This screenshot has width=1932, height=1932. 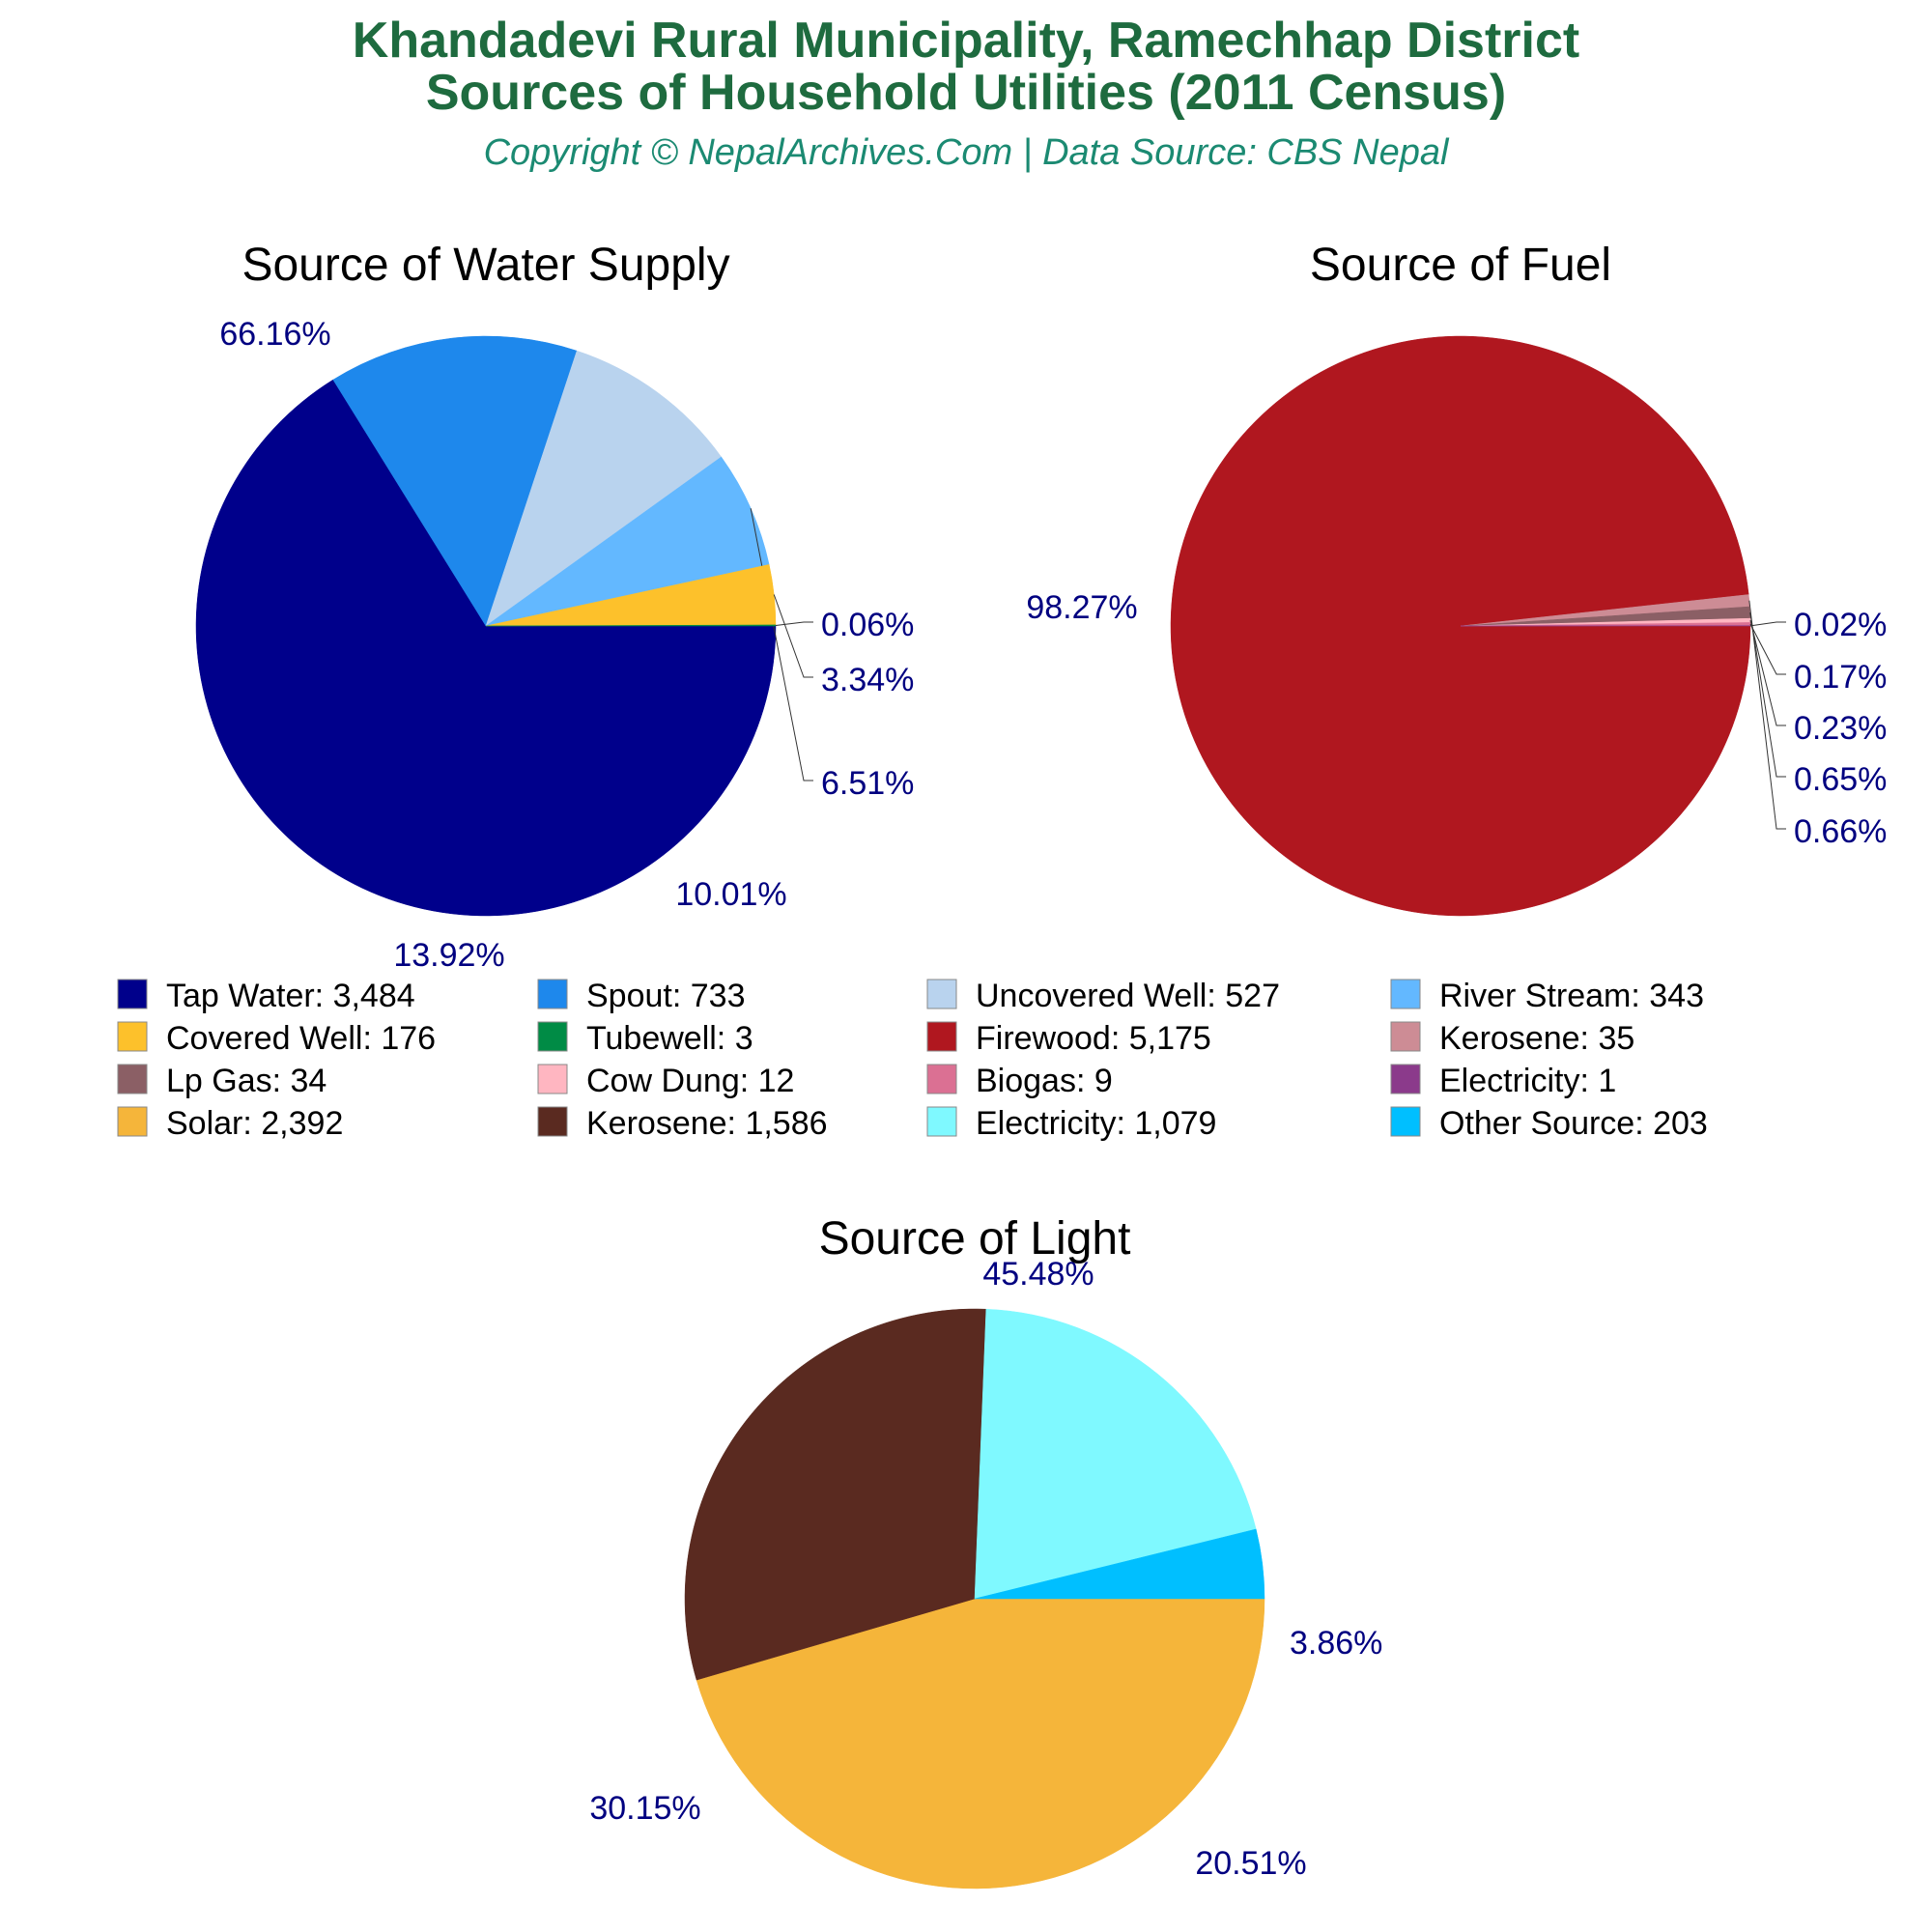 What do you see at coordinates (254, 1123) in the screenshot?
I see `legend-label: Solar: 2,392` at bounding box center [254, 1123].